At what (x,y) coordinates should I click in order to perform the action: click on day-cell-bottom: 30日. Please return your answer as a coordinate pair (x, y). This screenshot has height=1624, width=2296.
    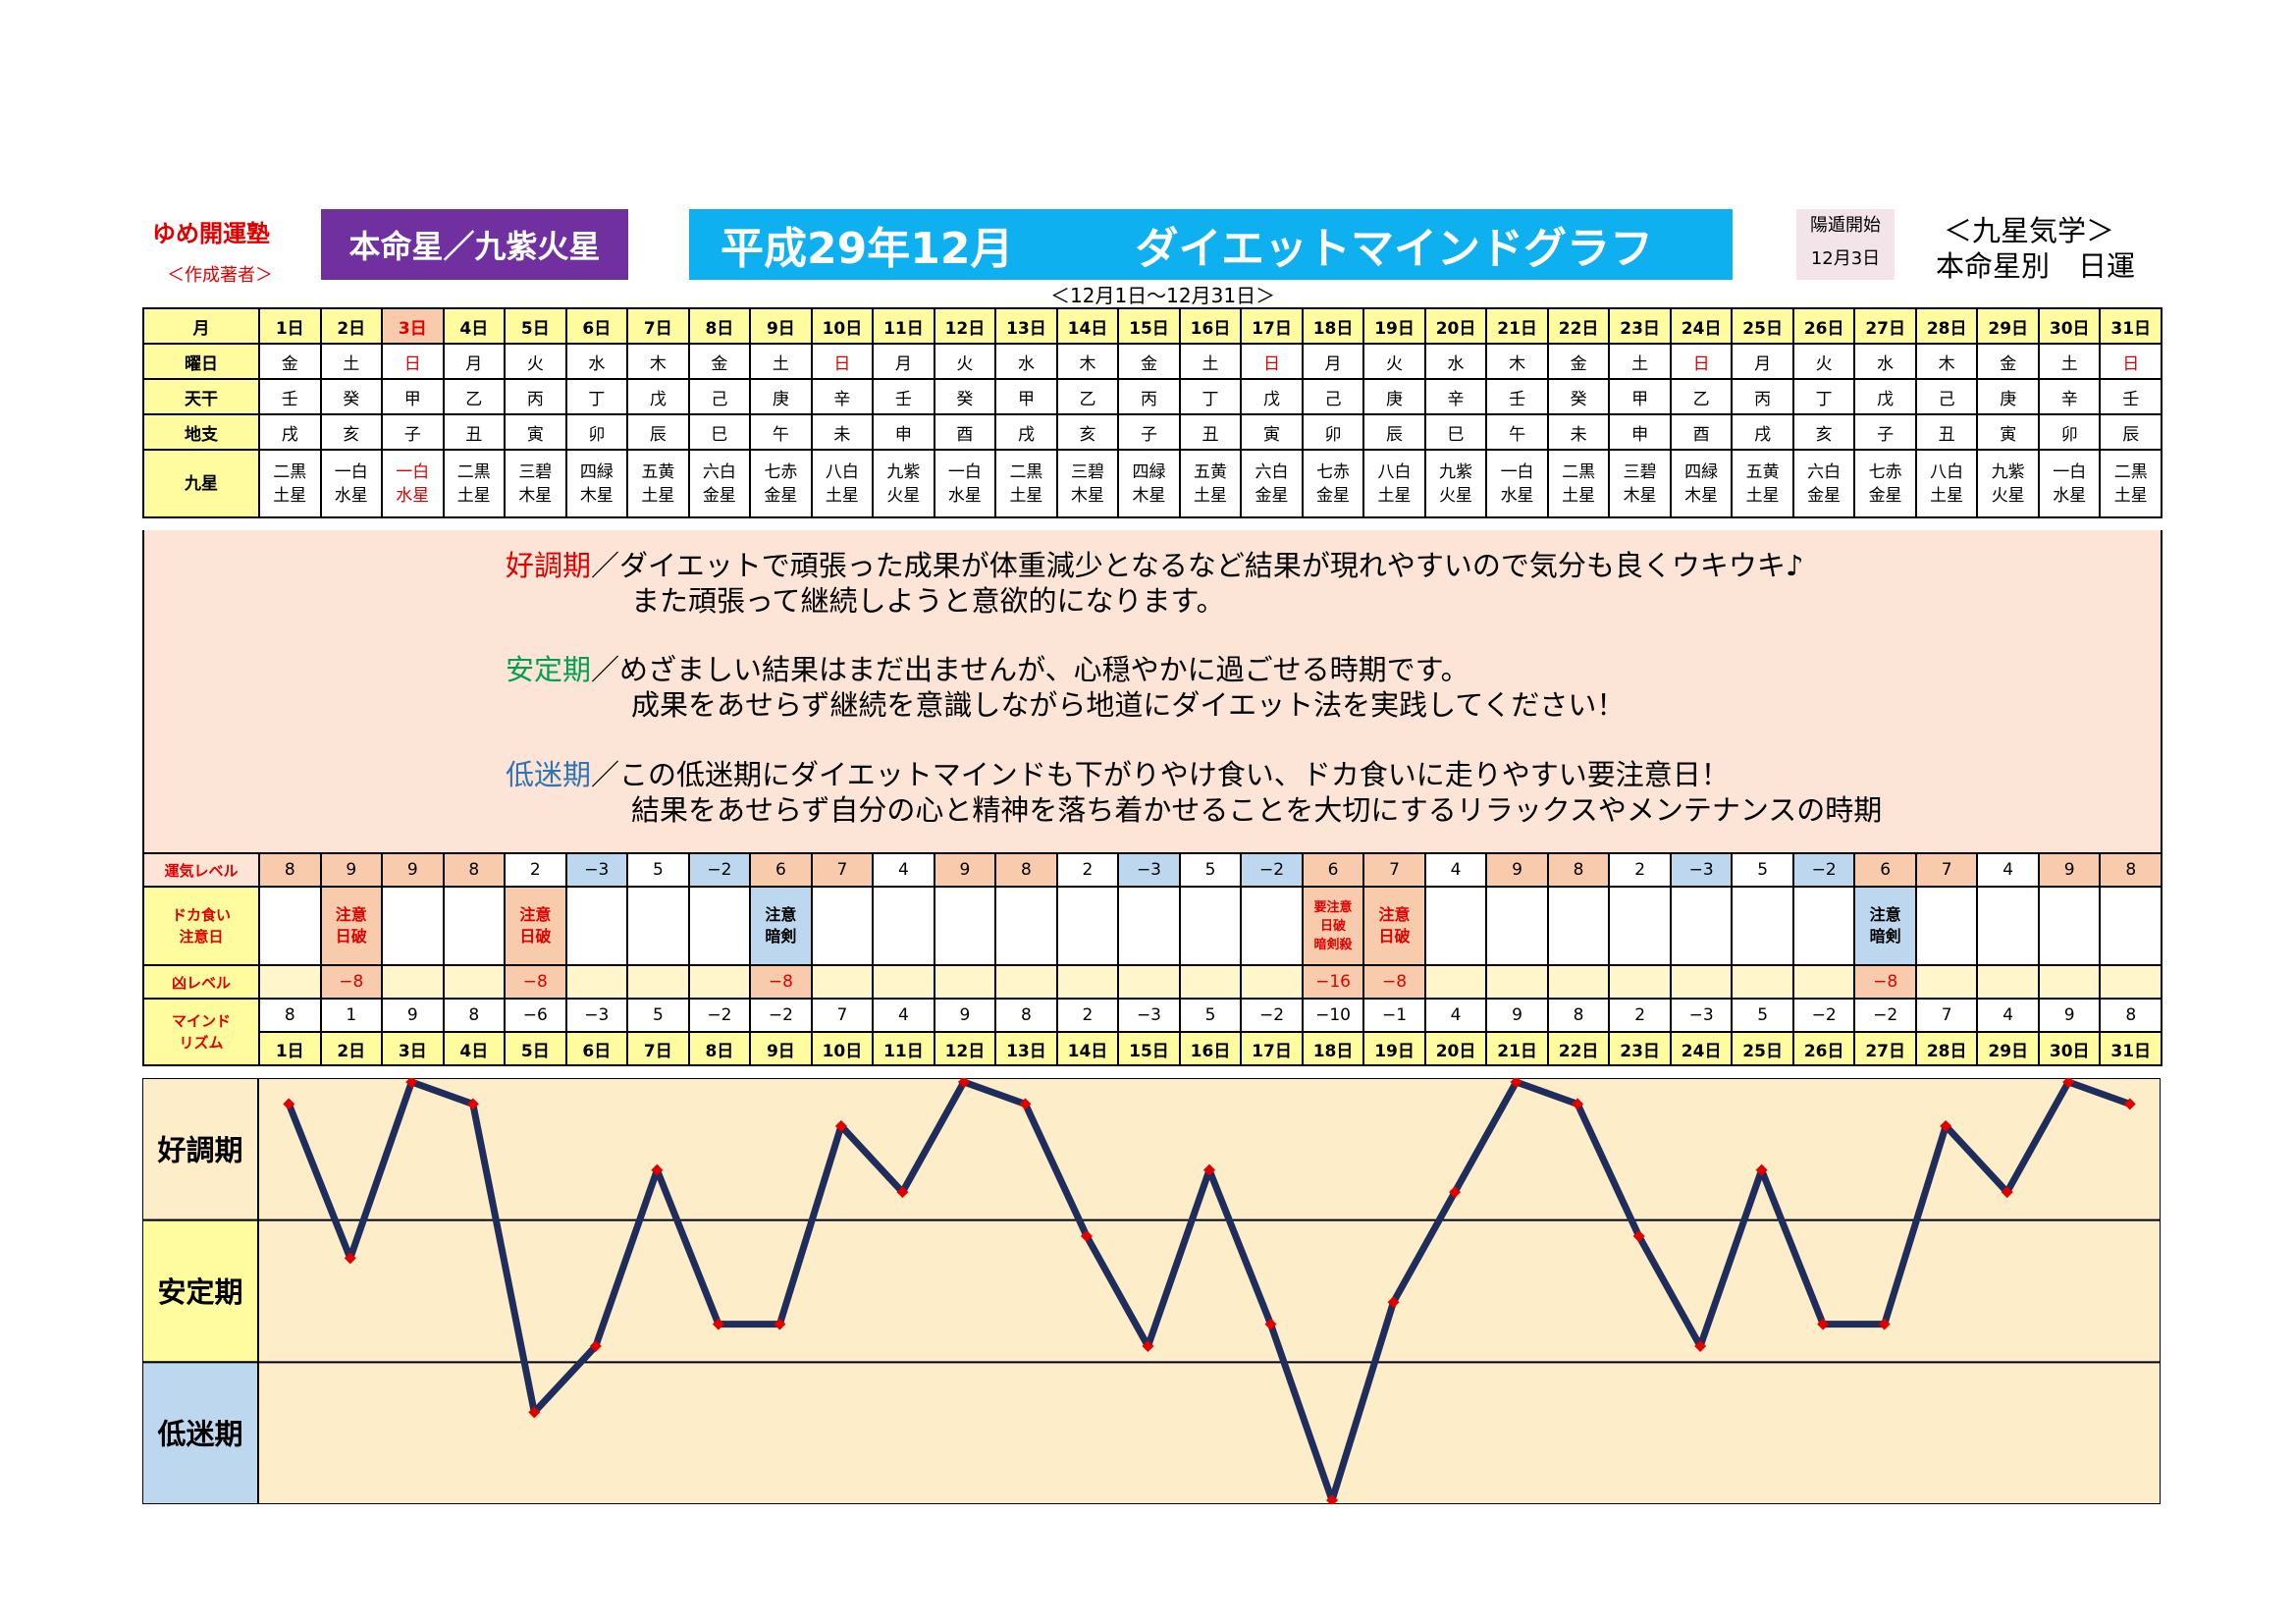
    Looking at the image, I should click on (2069, 1048).